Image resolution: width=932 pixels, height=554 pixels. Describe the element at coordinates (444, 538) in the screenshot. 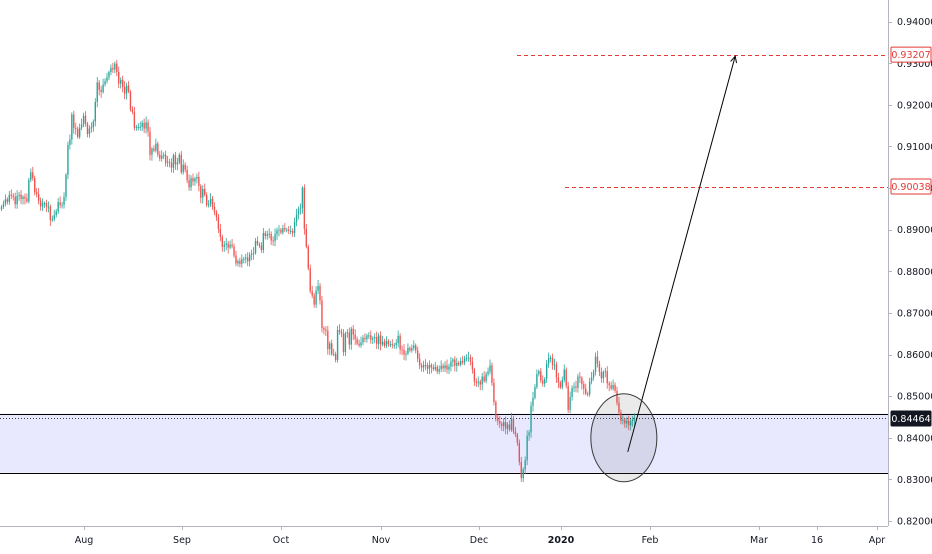

I see `time-scale` at that location.